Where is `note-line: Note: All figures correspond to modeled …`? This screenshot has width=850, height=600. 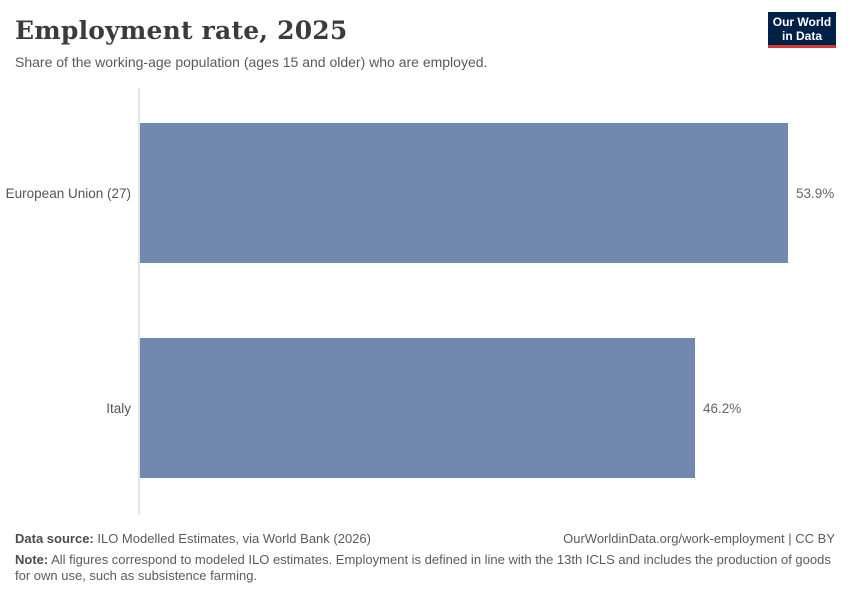 note-line: Note: All figures correspond to modeled … is located at coordinates (425, 568).